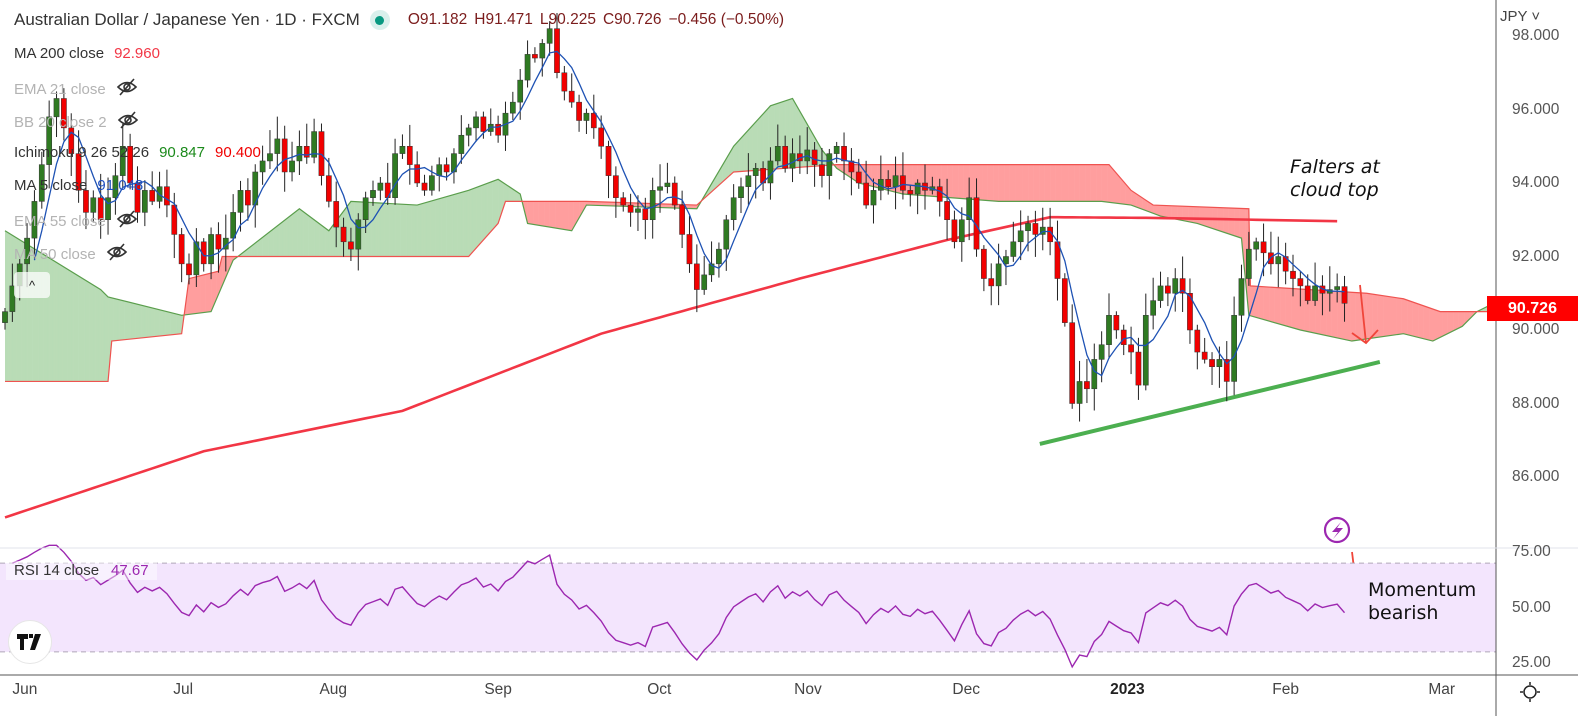 This screenshot has width=1578, height=716. I want to click on market-status-icon, so click(379, 20).